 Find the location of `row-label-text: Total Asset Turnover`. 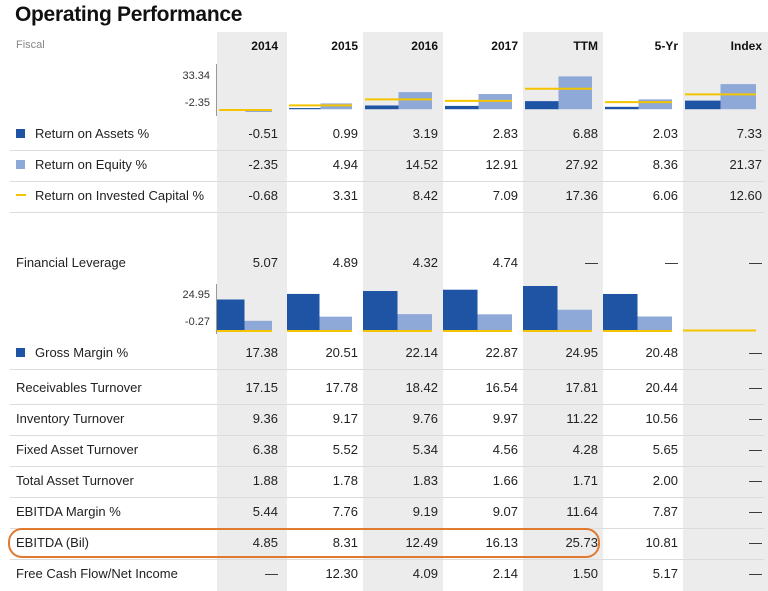

row-label-text: Total Asset Turnover is located at coordinates (75, 480).